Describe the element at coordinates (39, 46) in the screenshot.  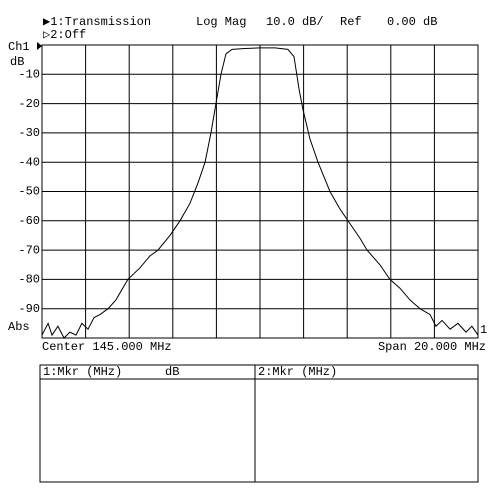
I see `ref-arrow` at that location.